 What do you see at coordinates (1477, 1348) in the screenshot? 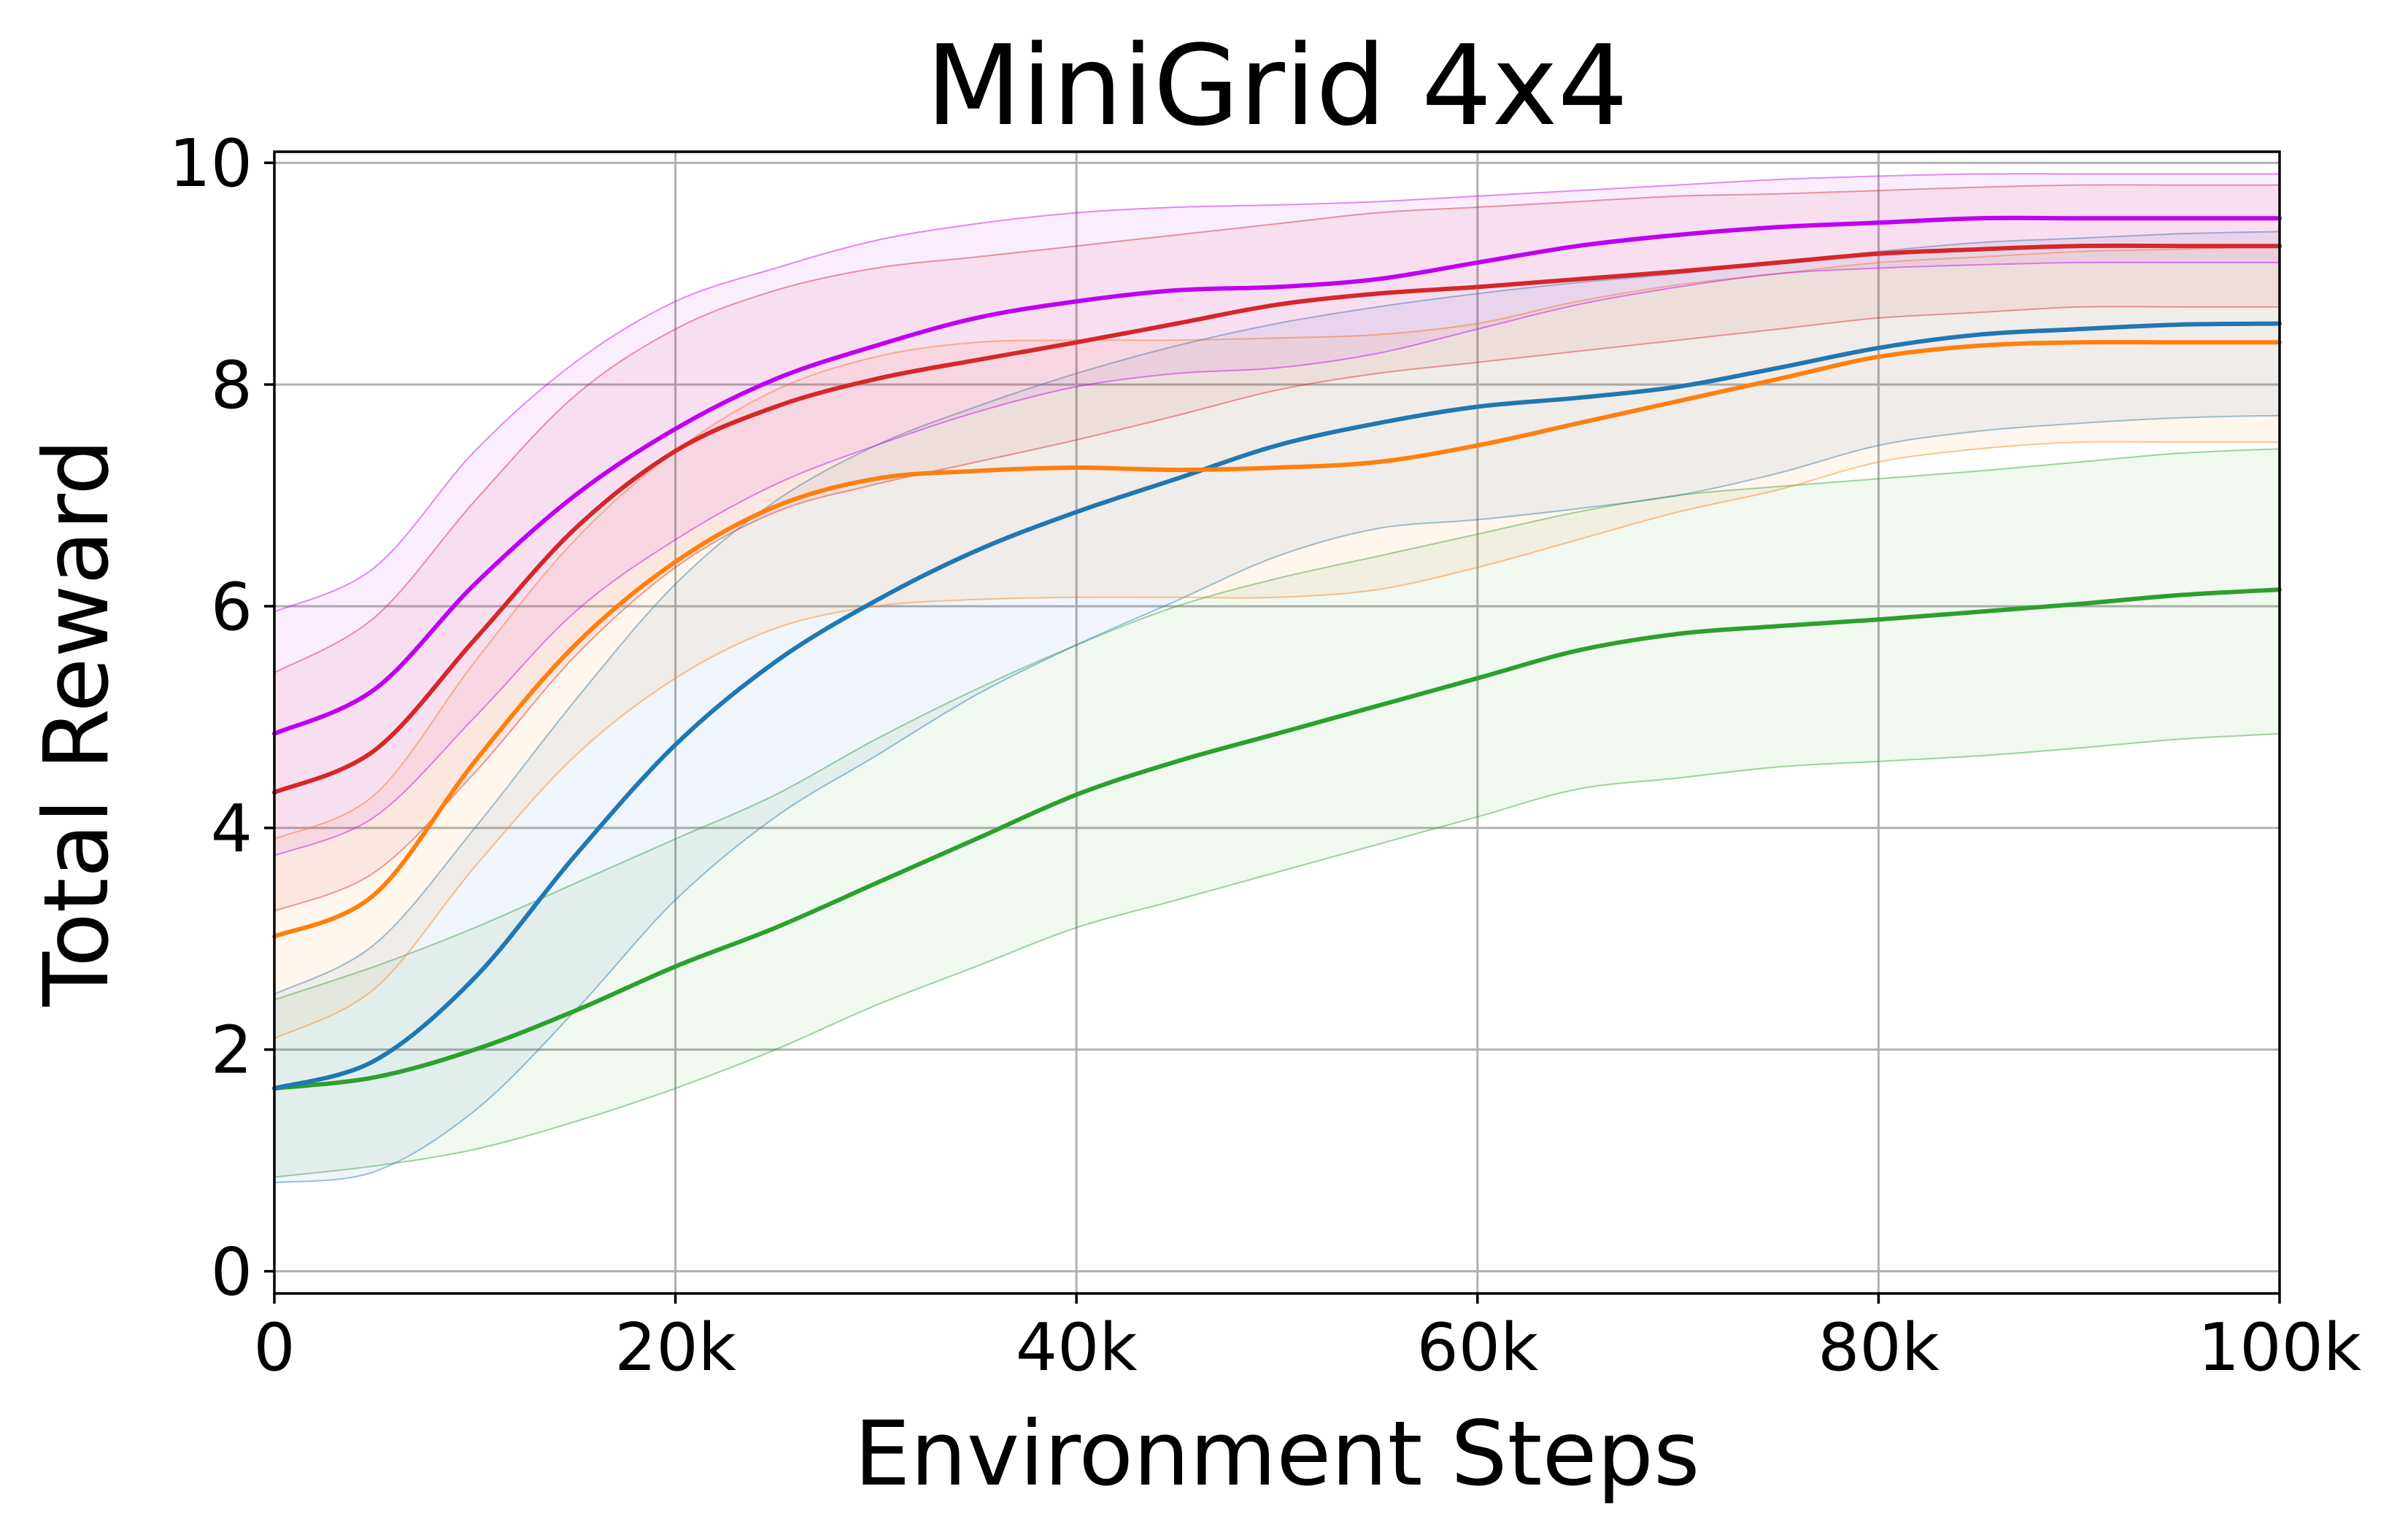
I see `x-tick-label: 60k` at bounding box center [1477, 1348].